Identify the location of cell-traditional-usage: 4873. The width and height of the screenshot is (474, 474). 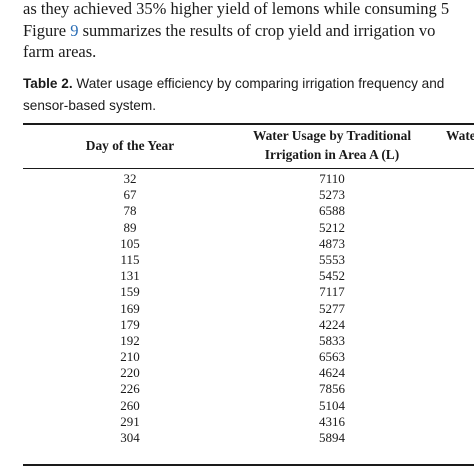
(332, 243).